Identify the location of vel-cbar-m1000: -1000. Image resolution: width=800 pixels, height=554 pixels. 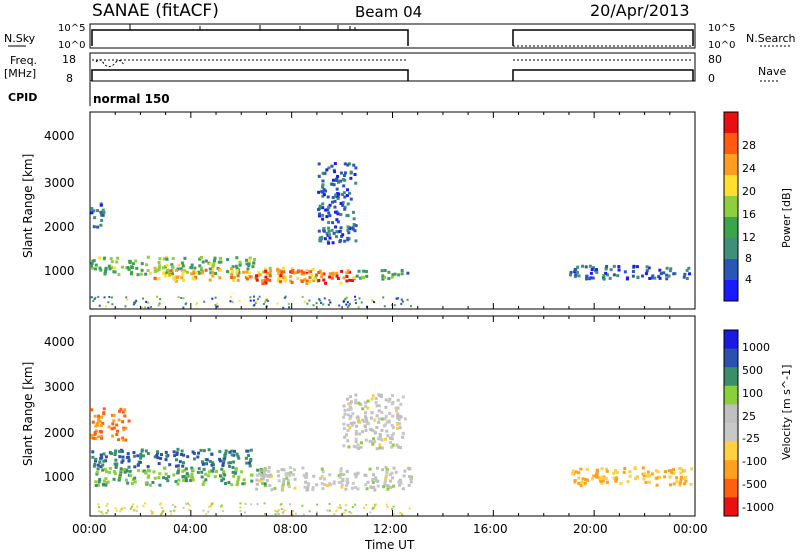
(758, 507).